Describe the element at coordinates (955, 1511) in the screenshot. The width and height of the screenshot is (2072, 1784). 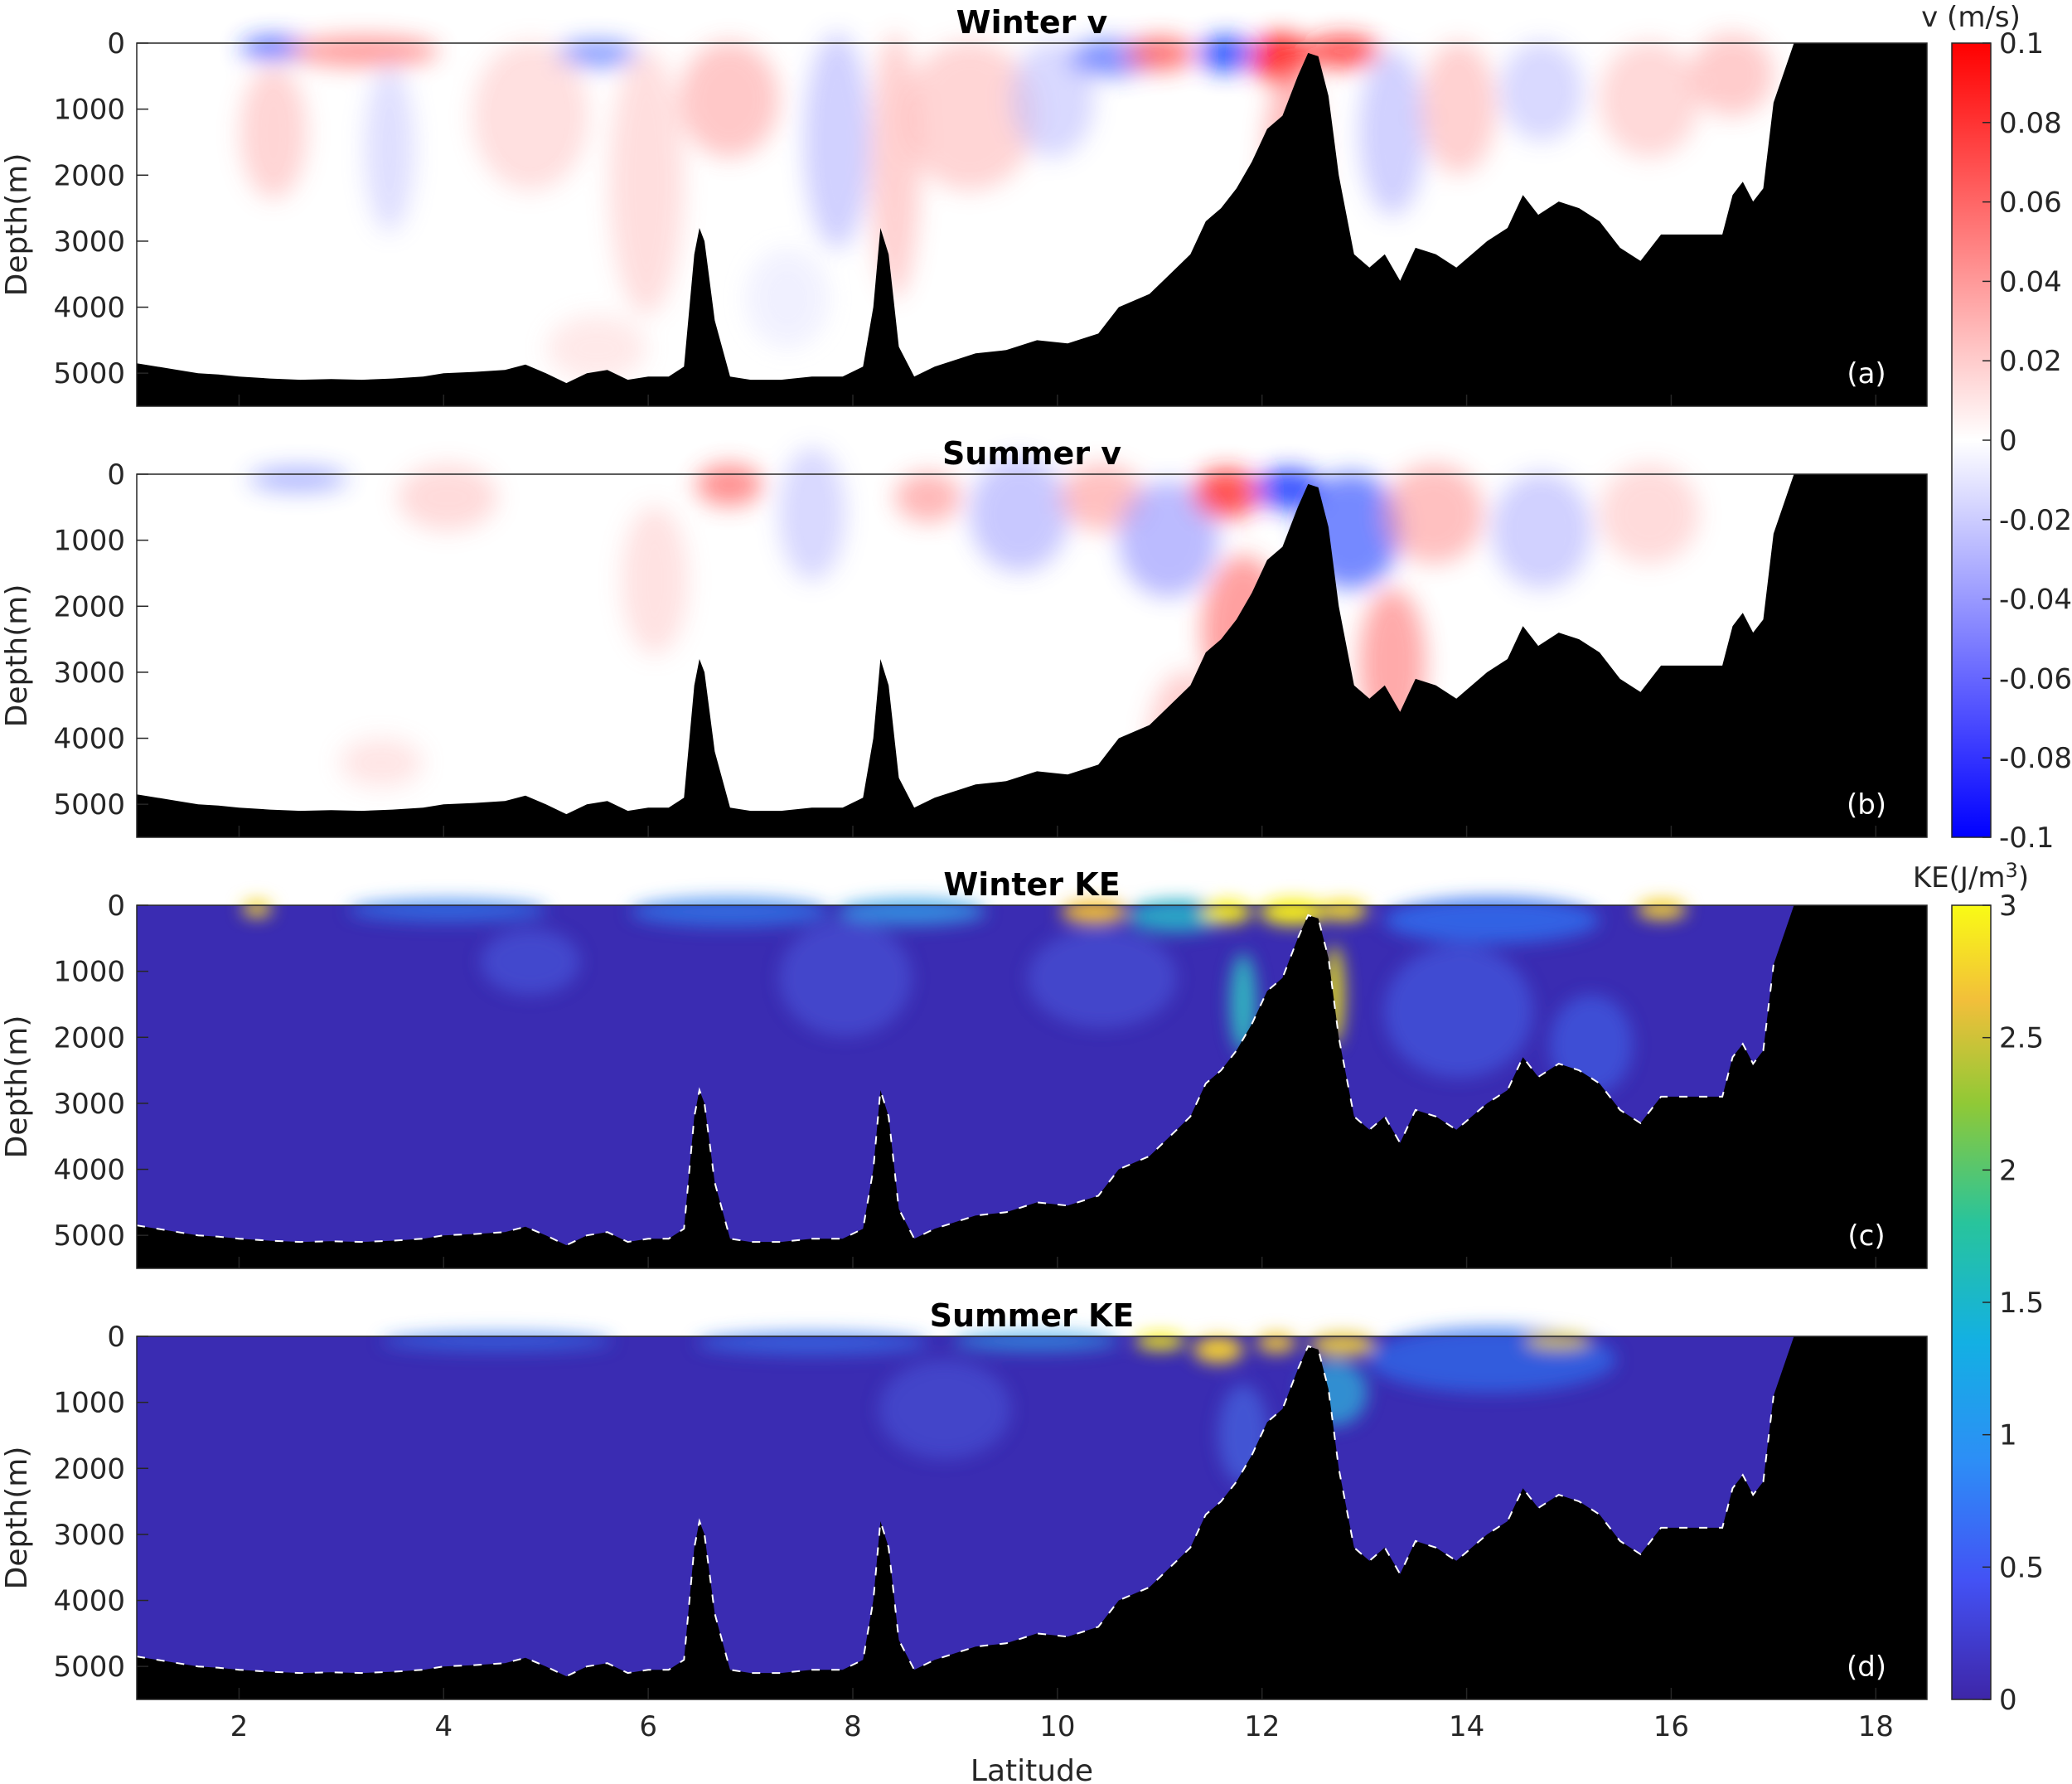
I see `bathymetry-edge-d` at that location.